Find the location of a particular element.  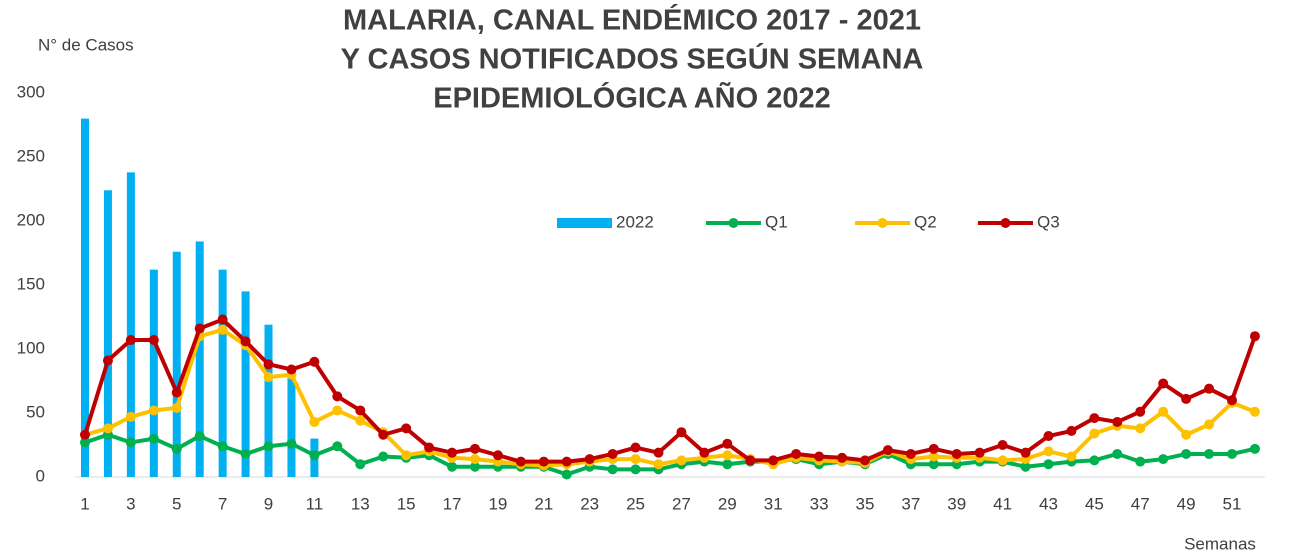

line is located at coordinates (670, 454).